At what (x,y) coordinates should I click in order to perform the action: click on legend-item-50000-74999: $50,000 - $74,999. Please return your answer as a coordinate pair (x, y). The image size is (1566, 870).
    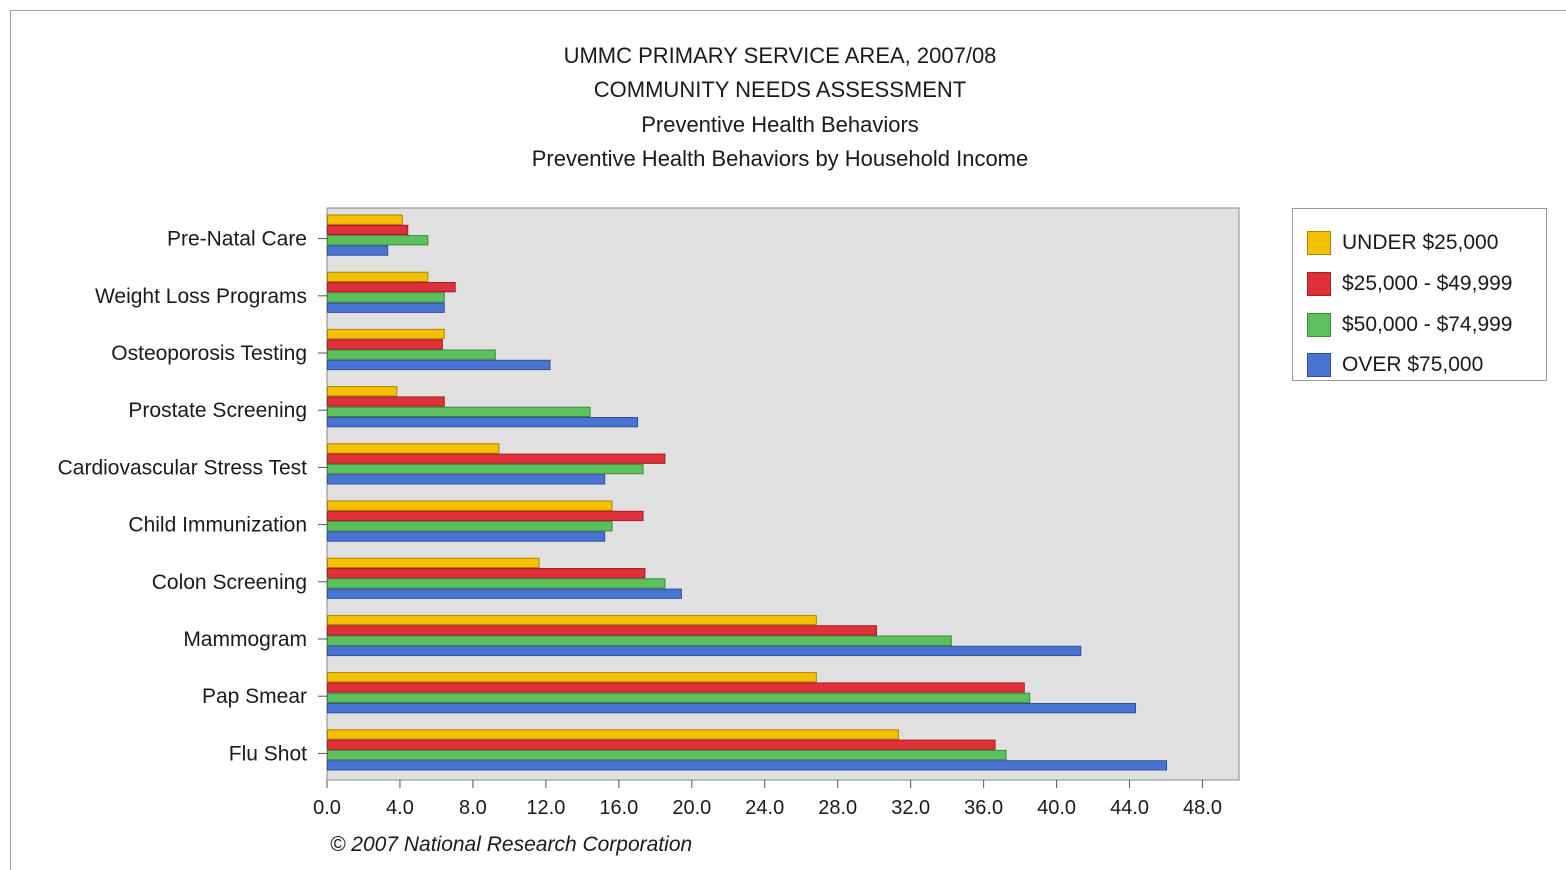
    Looking at the image, I should click on (1409, 325).